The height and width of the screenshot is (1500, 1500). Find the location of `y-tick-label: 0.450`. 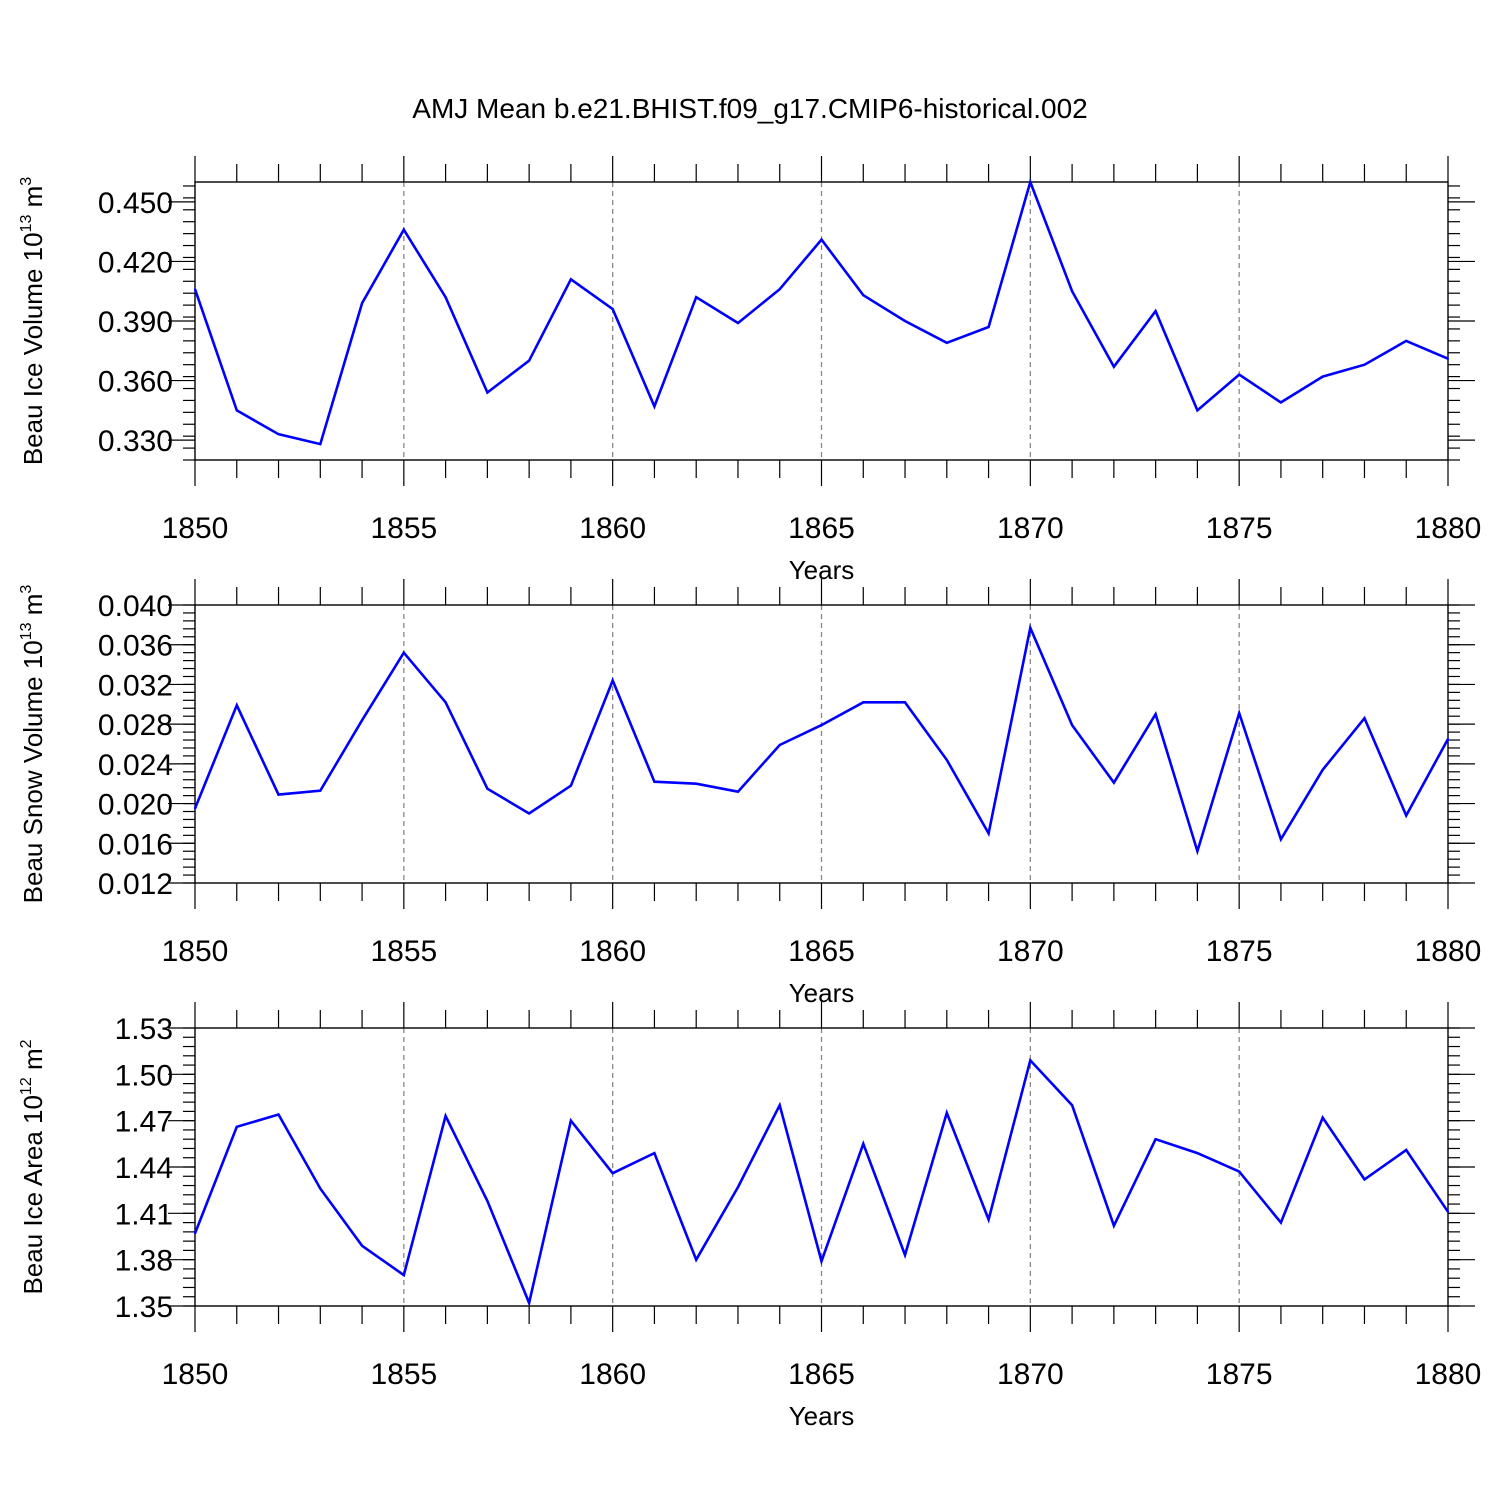

y-tick-label: 0.450 is located at coordinates (135, 203).